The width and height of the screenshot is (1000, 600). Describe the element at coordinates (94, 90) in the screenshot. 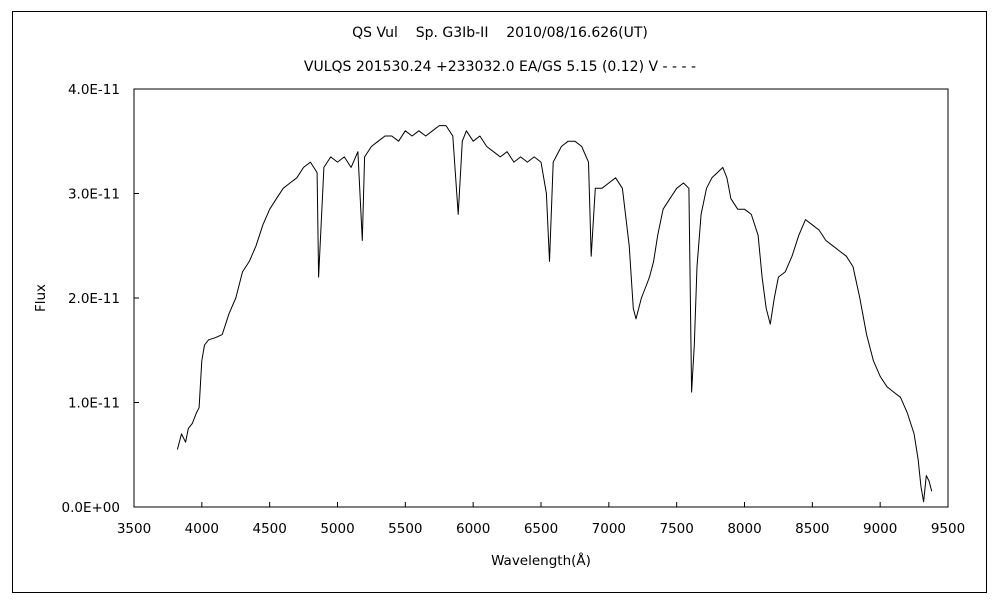

I see `y-tick-label: 4.0E-11` at that location.